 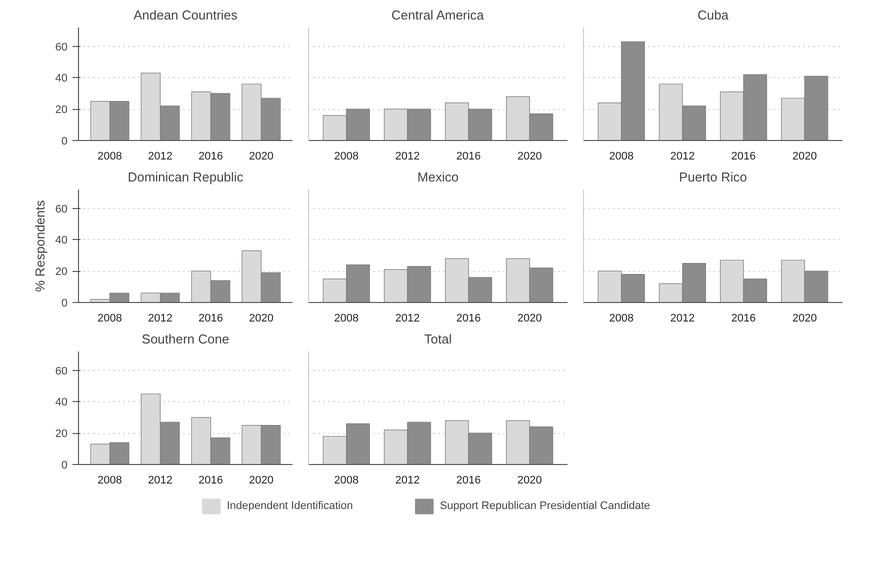 I want to click on chart-title: Mexico, so click(x=438, y=177).